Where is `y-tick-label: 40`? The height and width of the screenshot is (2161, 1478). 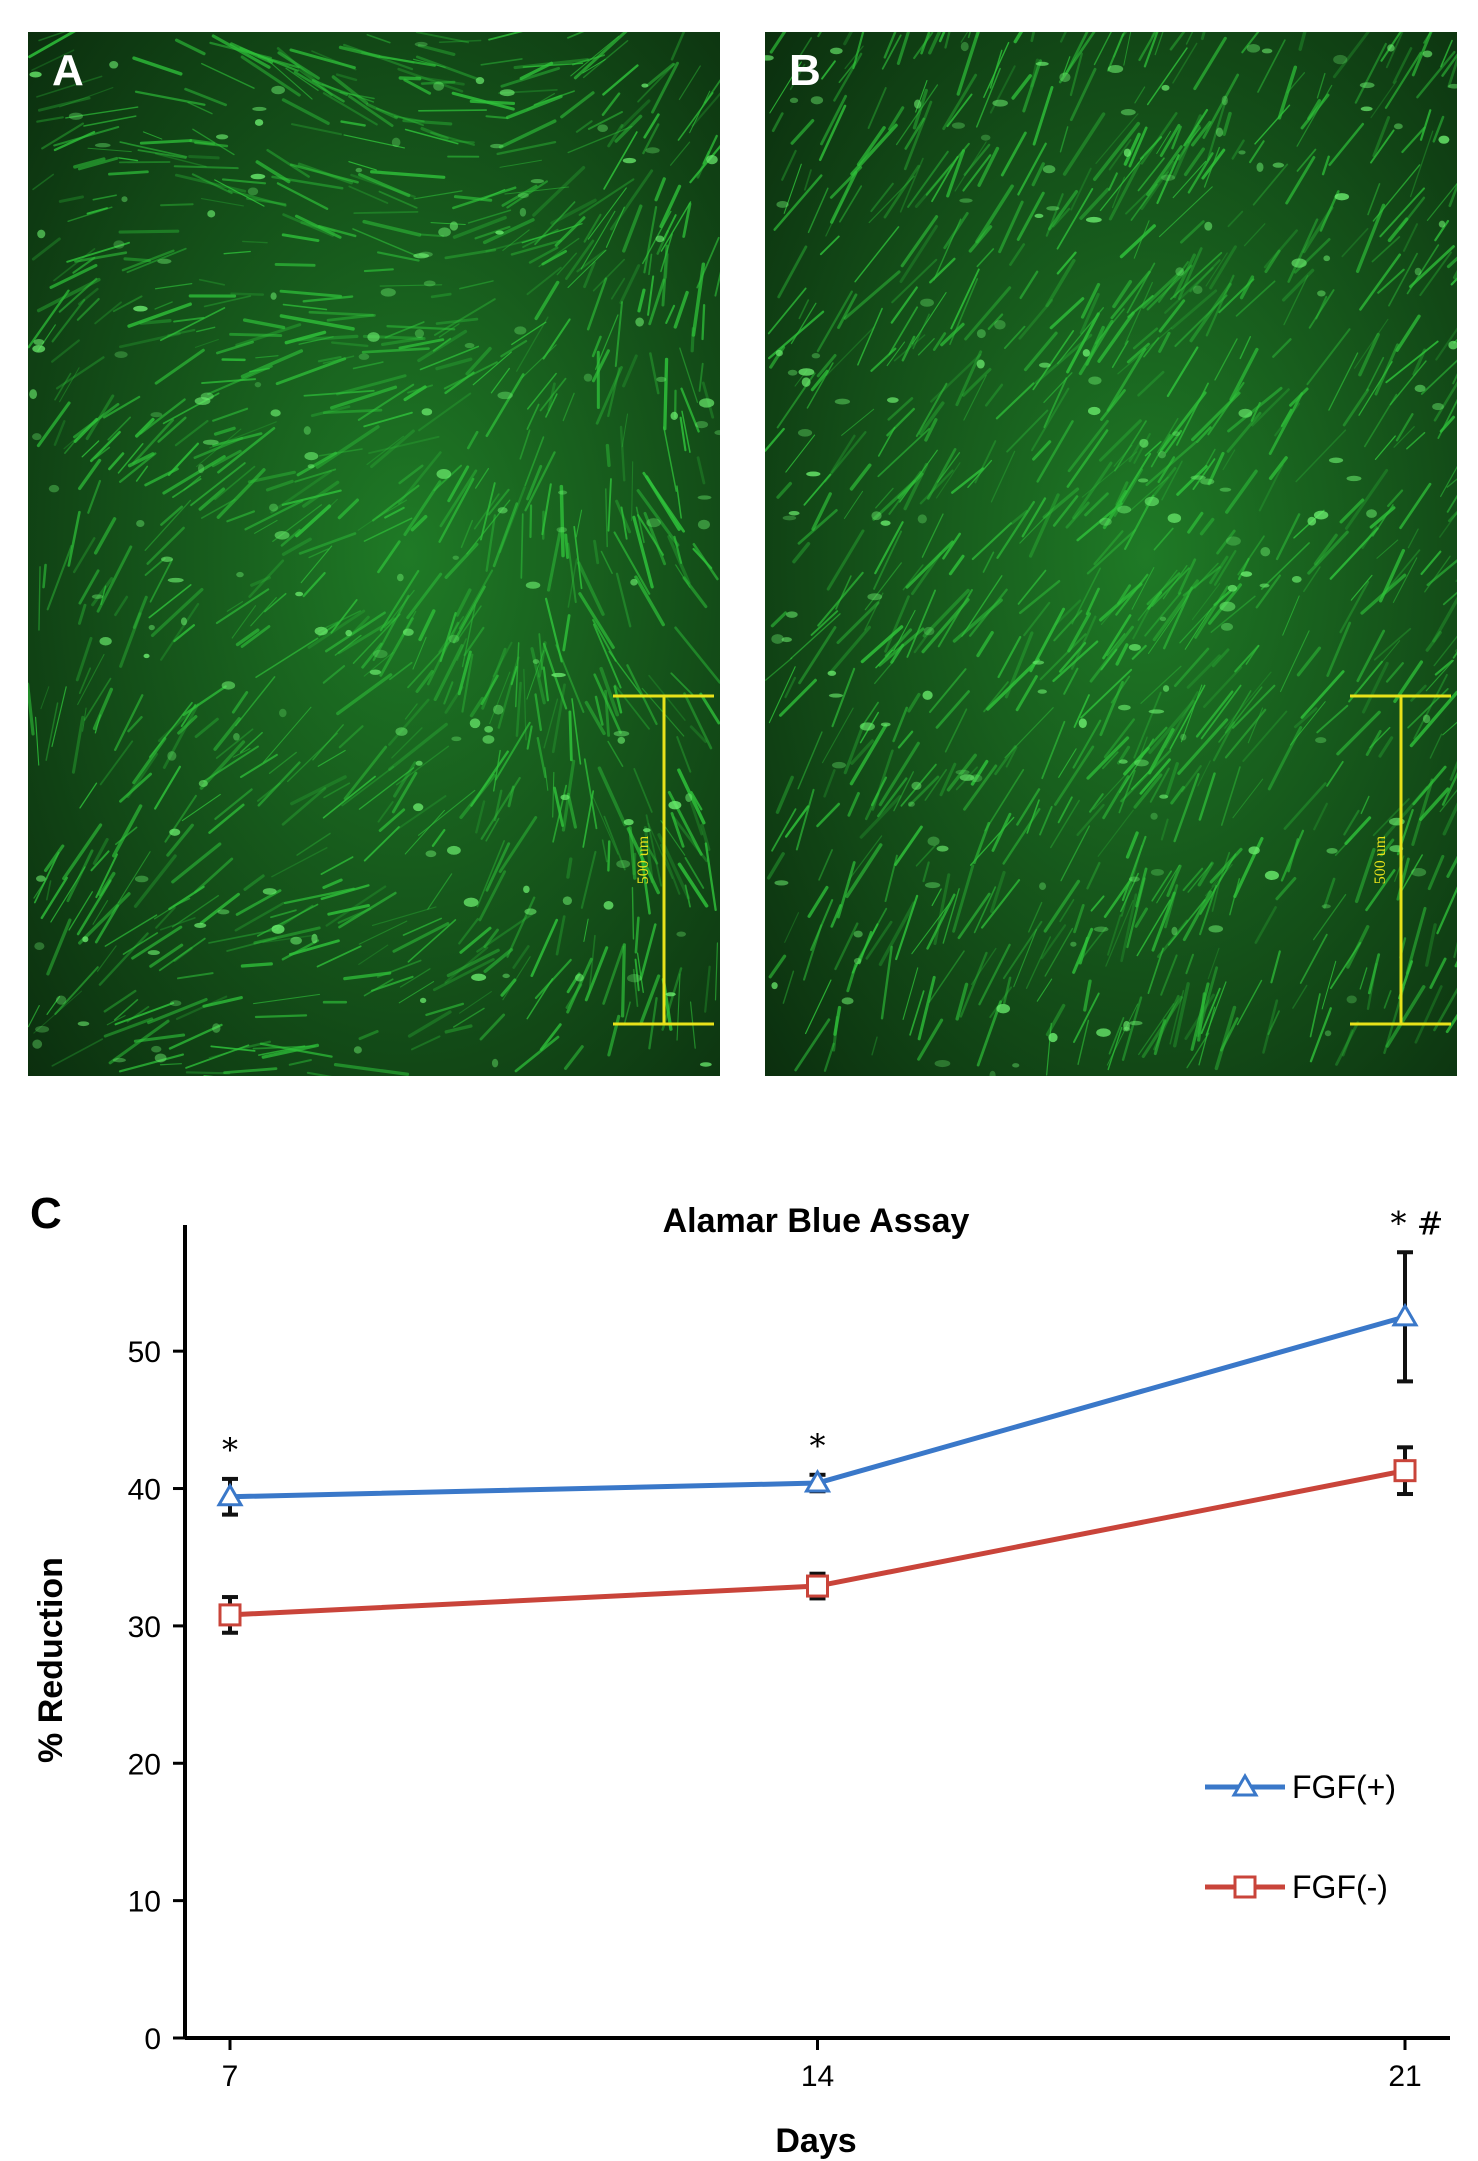
y-tick-label: 40 is located at coordinates (144, 1490).